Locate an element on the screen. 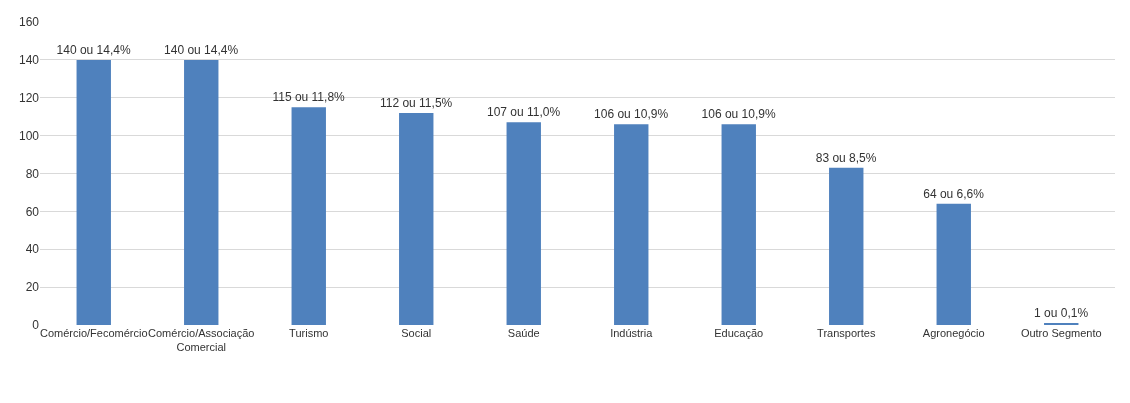  y-tick-label: 120 is located at coordinates (29, 97).